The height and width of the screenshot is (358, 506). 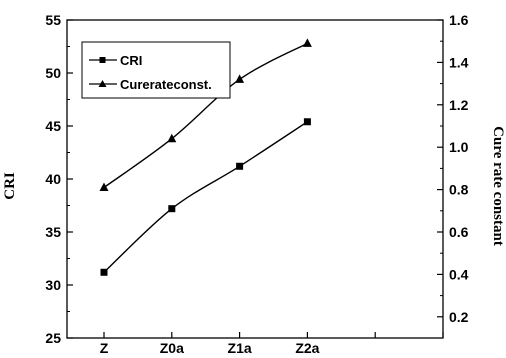 What do you see at coordinates (307, 348) in the screenshot?
I see `x-axis-tick-label: Z2a` at bounding box center [307, 348].